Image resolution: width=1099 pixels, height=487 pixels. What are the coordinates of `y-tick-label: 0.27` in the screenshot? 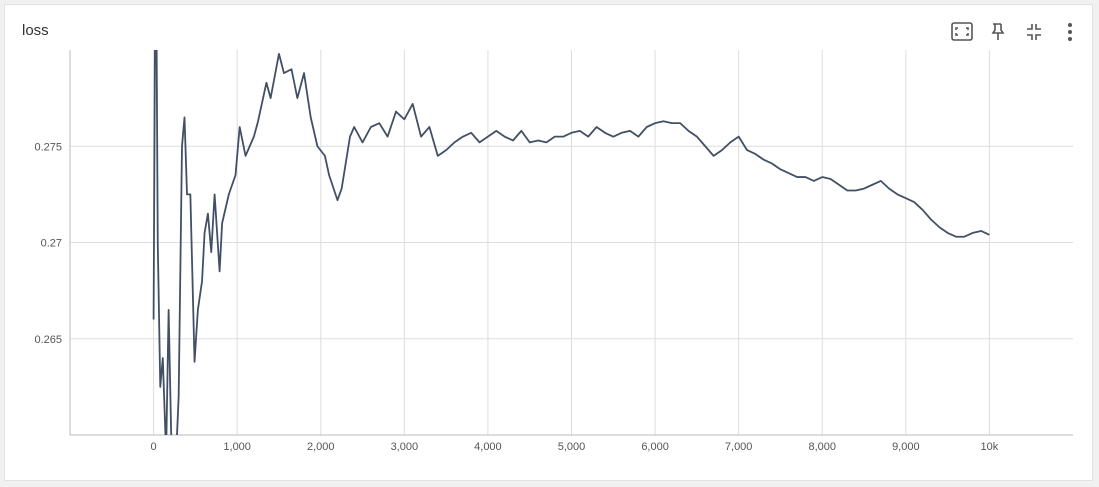 It's located at (51, 244).